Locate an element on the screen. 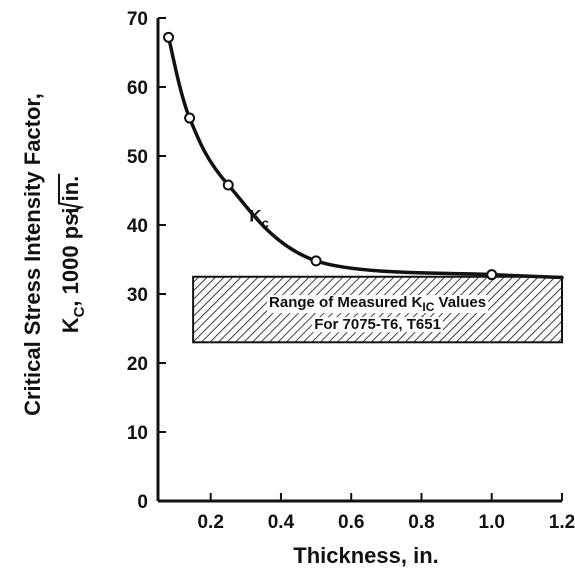 The height and width of the screenshot is (572, 575). y-axis-label-line1: Critical Stress Intensity Factor, is located at coordinates (32, 254).